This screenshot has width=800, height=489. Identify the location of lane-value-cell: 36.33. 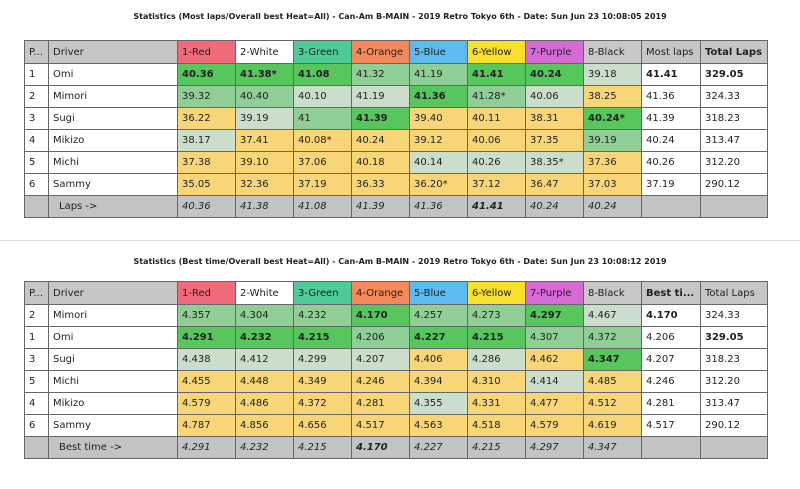
(380, 184).